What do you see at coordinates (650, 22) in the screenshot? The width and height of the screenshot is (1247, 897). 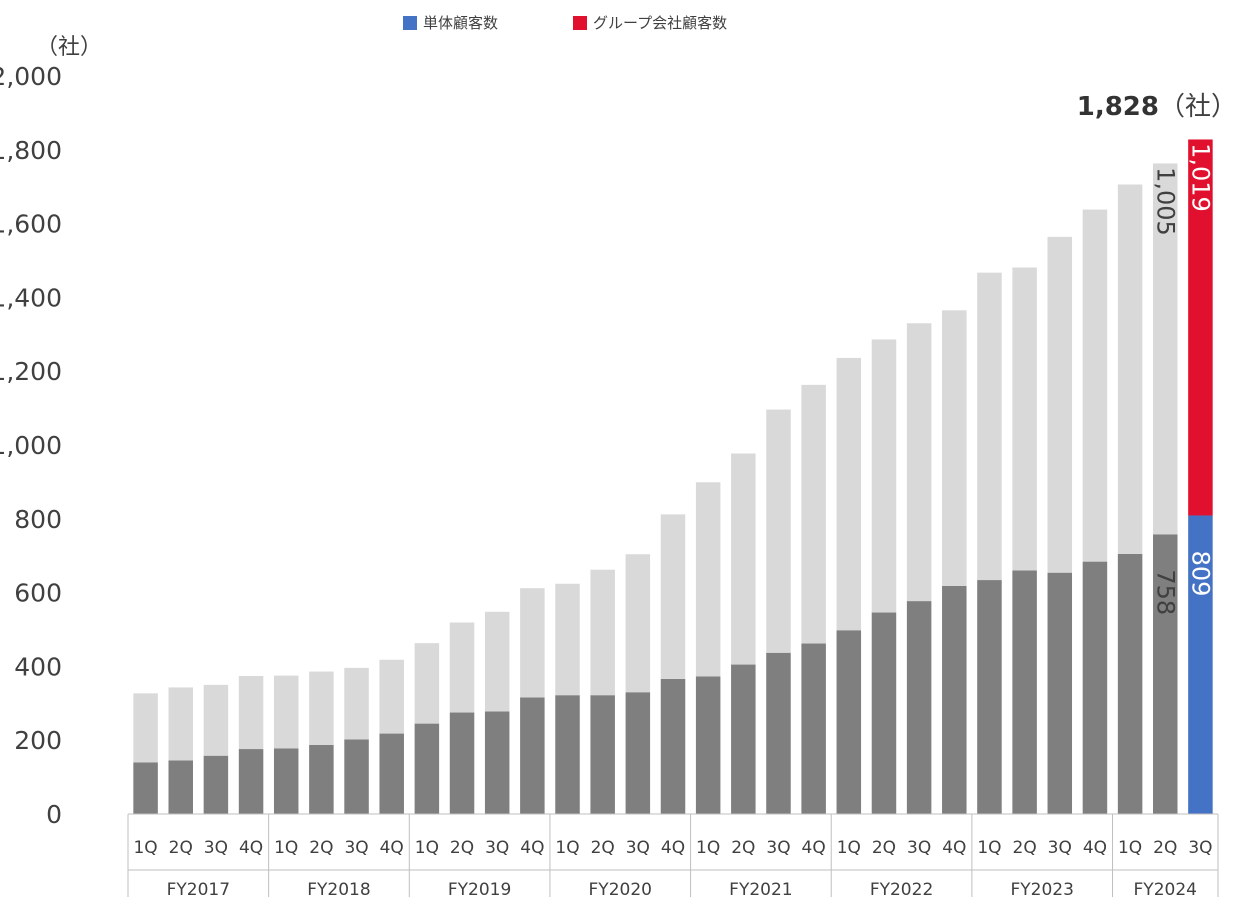 I see `legend-item-group: グループ会社顧客数` at bounding box center [650, 22].